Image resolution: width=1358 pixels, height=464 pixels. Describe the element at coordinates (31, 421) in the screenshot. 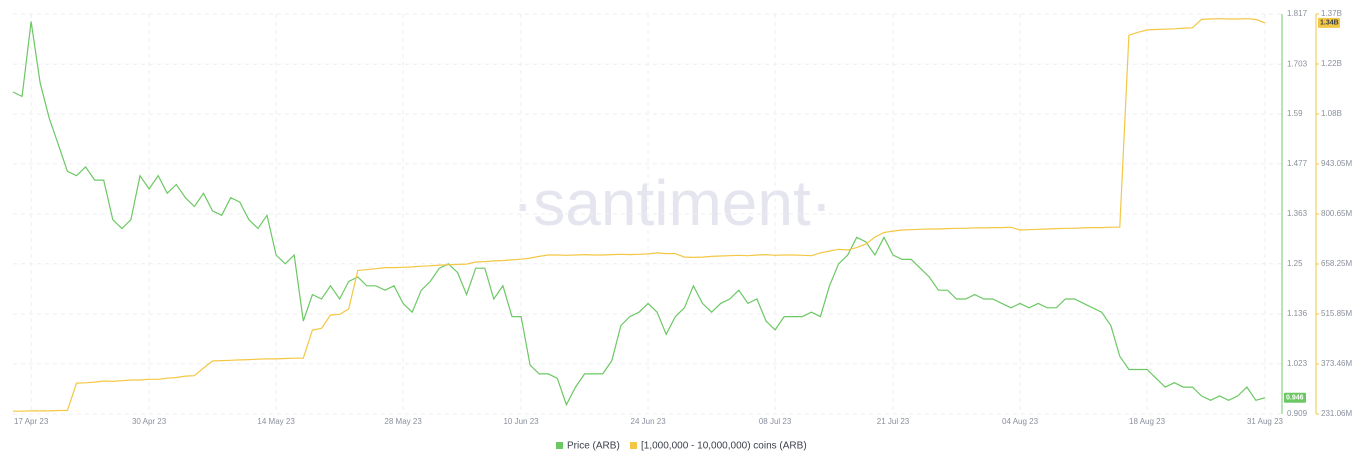

I see `x-tick-label: 17 Apr 23` at that location.